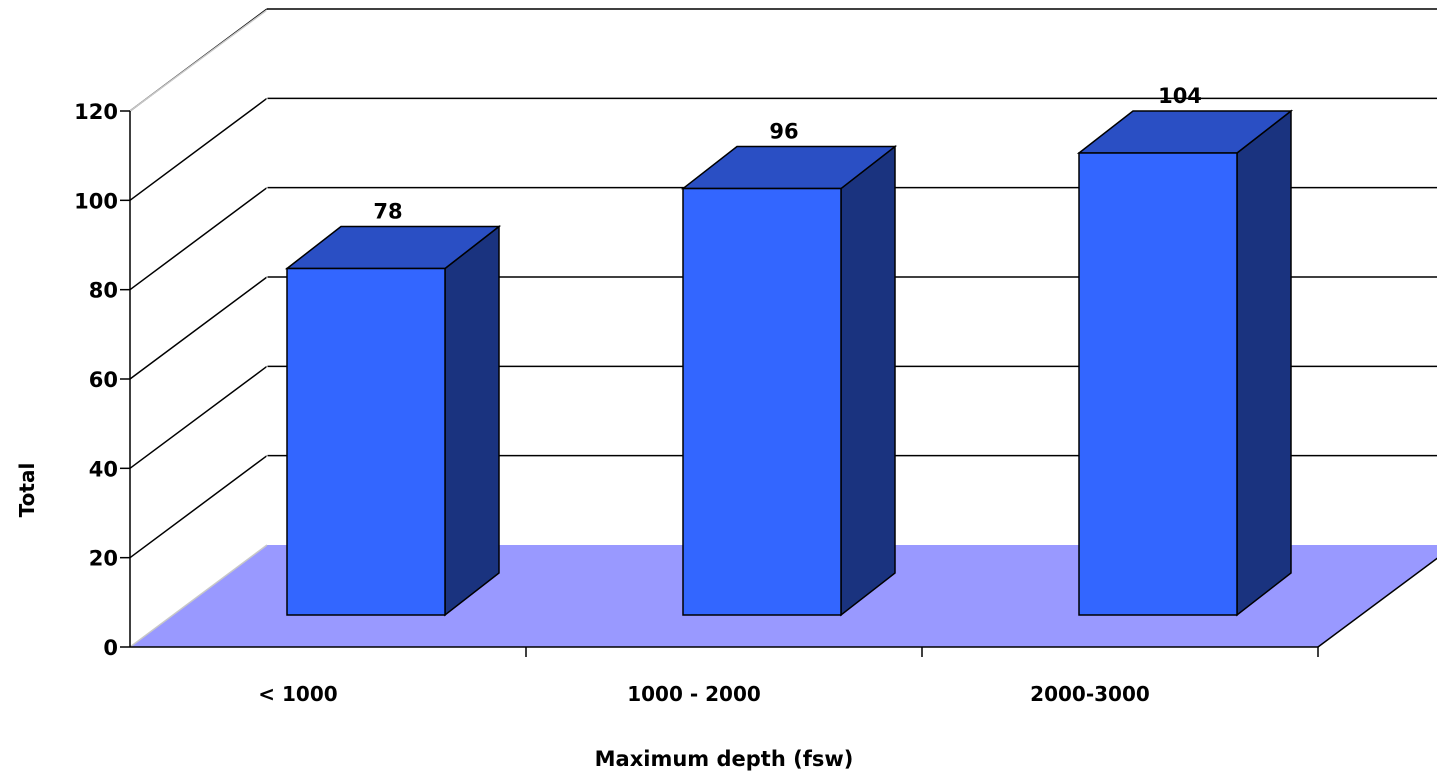 The image size is (1437, 784). What do you see at coordinates (103, 380) in the screenshot?
I see `y-tick-label-60: 60` at bounding box center [103, 380].